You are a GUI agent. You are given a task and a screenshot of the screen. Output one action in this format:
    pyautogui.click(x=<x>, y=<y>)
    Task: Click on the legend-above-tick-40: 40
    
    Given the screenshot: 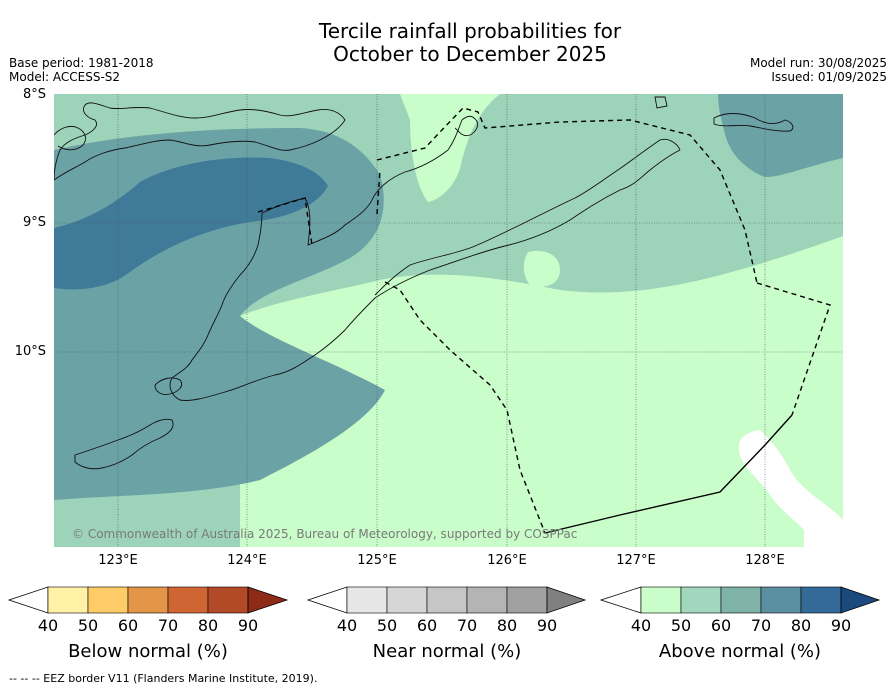 What is the action you would take?
    pyautogui.click(x=641, y=625)
    